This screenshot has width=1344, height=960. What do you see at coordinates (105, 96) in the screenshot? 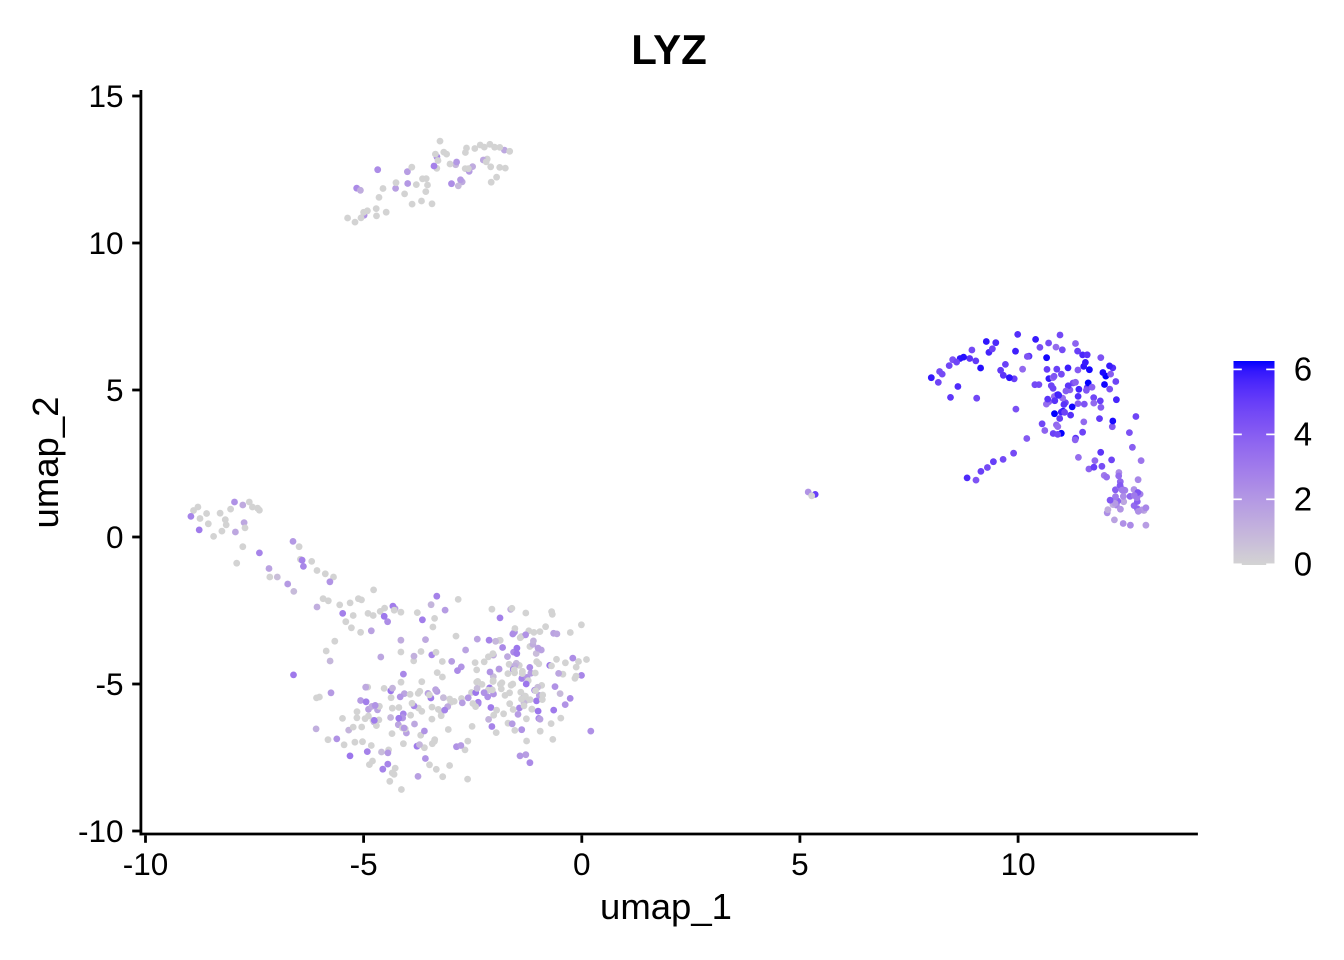
I see `svg-text: 15` at bounding box center [105, 96].